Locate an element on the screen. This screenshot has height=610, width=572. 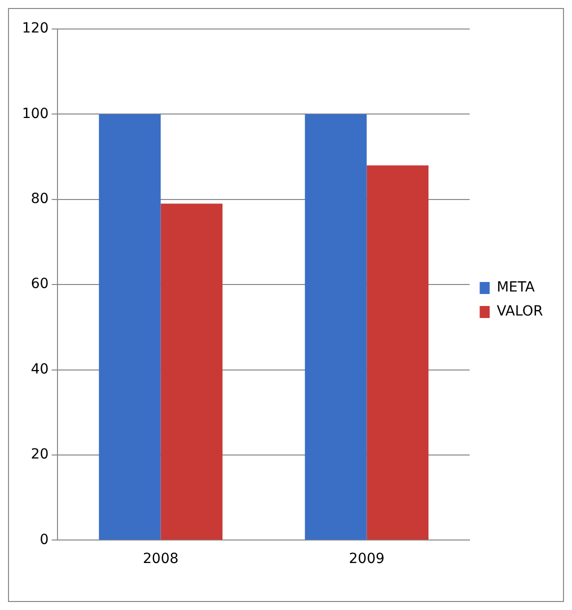
legend-label: META is located at coordinates (516, 288).